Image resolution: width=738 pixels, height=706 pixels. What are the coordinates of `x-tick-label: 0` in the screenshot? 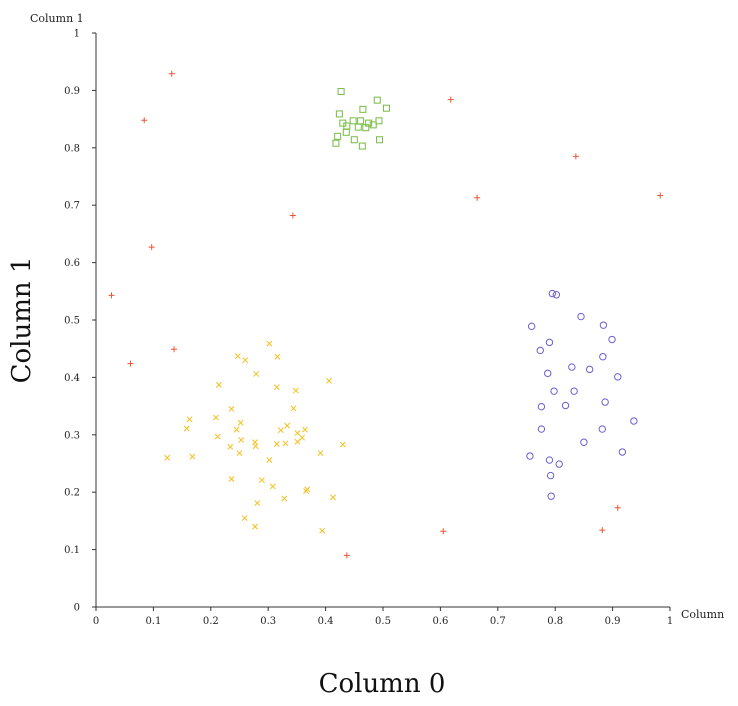 It's located at (96, 621).